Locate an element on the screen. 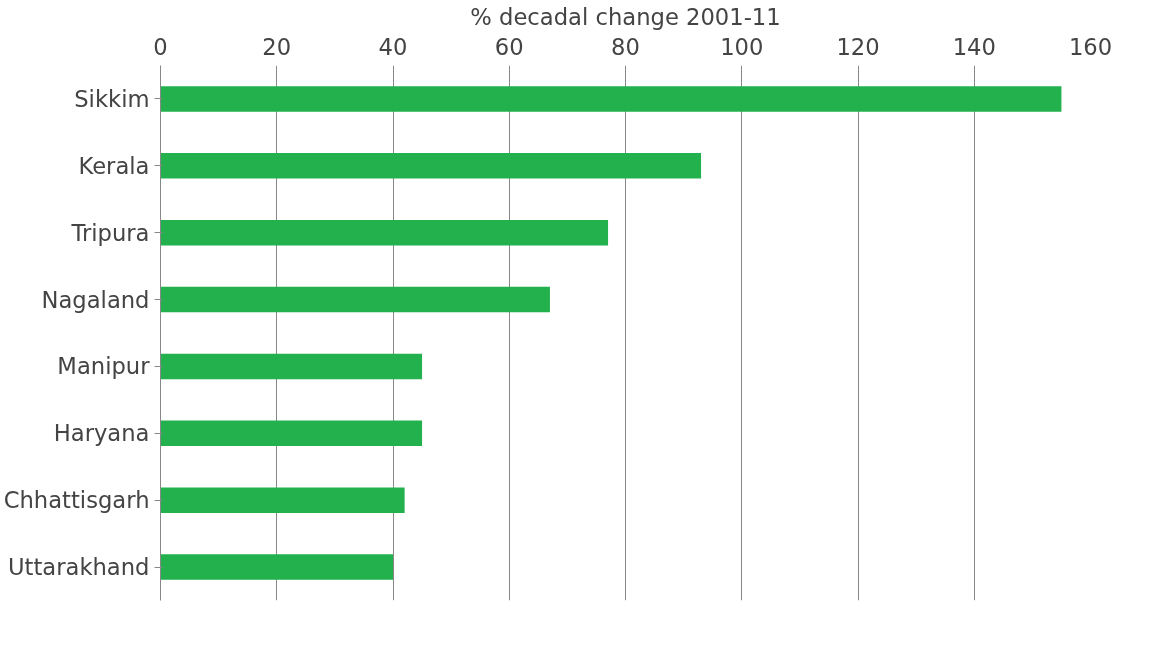 This screenshot has width=1155, height=648. x-tick-label: 60 is located at coordinates (509, 46).